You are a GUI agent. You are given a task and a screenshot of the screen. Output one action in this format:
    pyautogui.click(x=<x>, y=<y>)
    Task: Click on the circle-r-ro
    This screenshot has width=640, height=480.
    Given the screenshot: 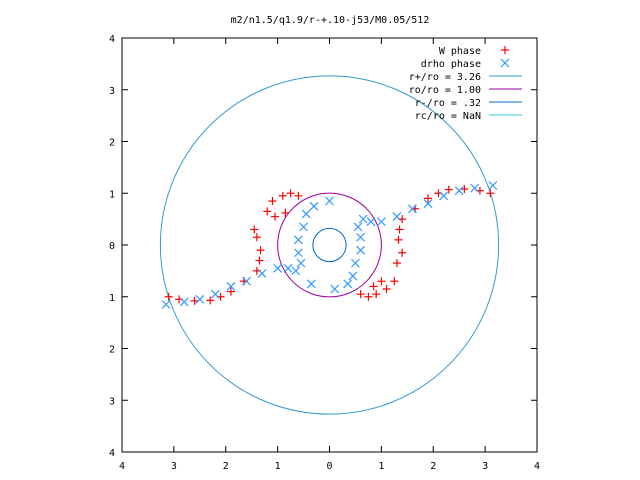 What is the action you would take?
    pyautogui.click(x=329, y=245)
    